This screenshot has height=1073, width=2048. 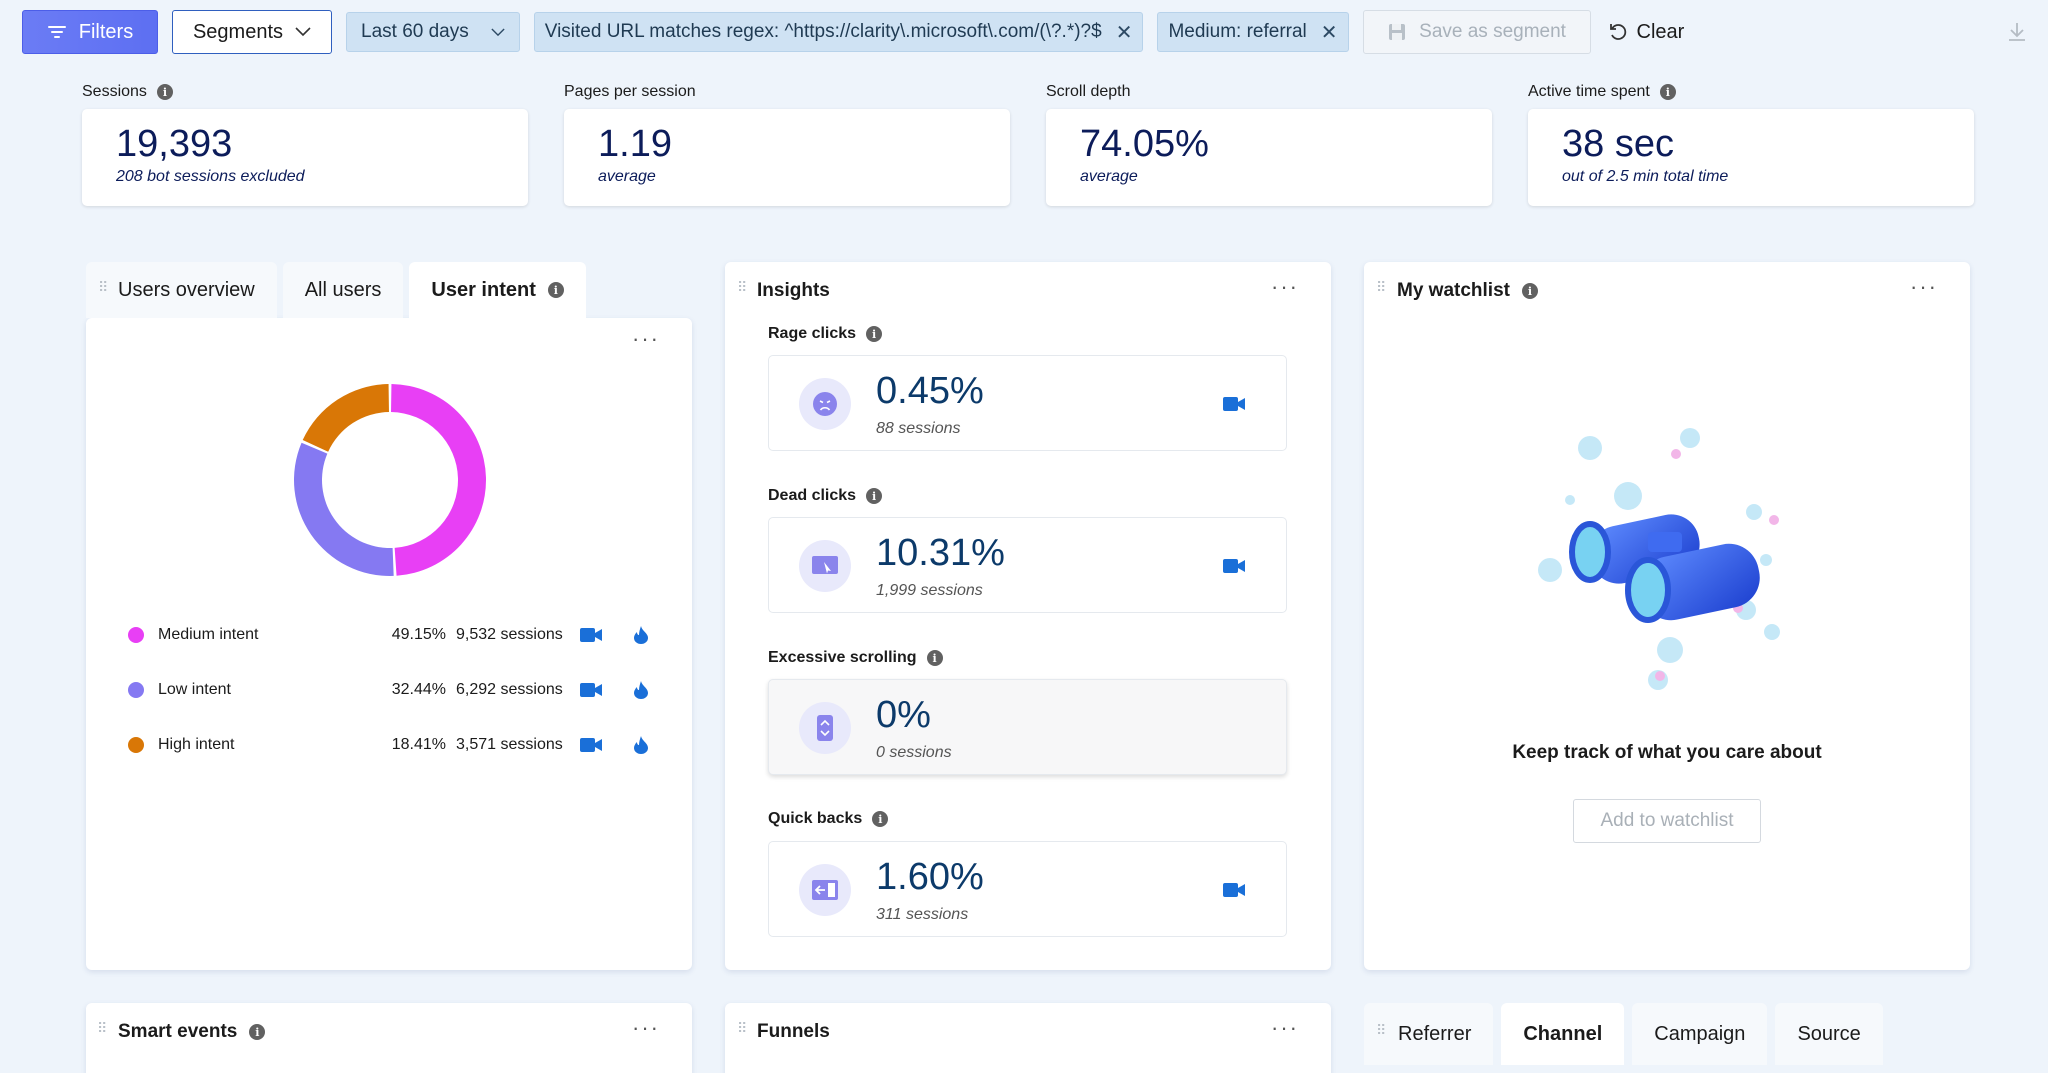 I want to click on tab-referrer: ⠿ Referrer, so click(x=1429, y=1034).